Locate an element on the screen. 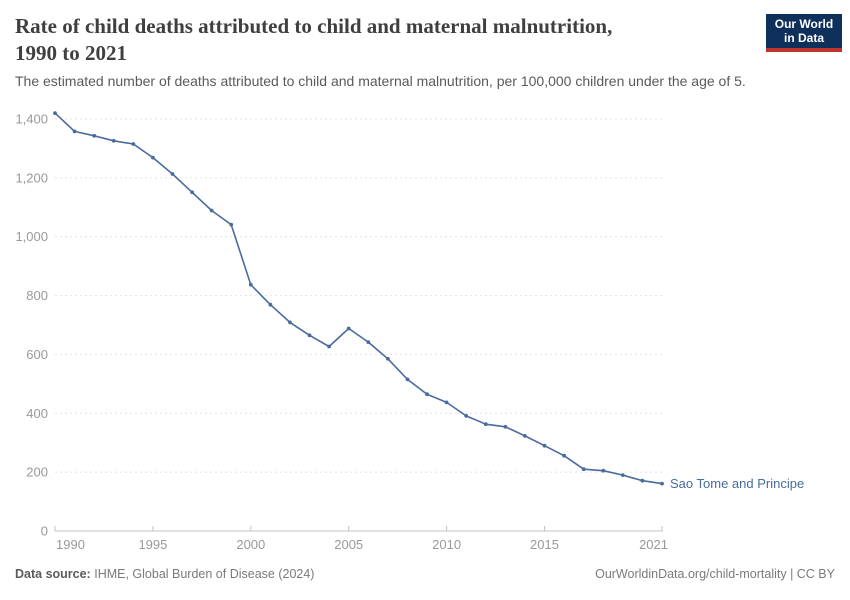 This screenshot has width=850, height=600. svg-text: 2021 is located at coordinates (653, 544).